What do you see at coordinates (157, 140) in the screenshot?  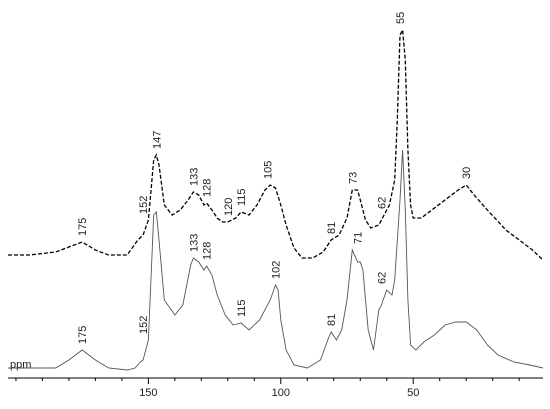 I see `peak-label: 147` at bounding box center [157, 140].